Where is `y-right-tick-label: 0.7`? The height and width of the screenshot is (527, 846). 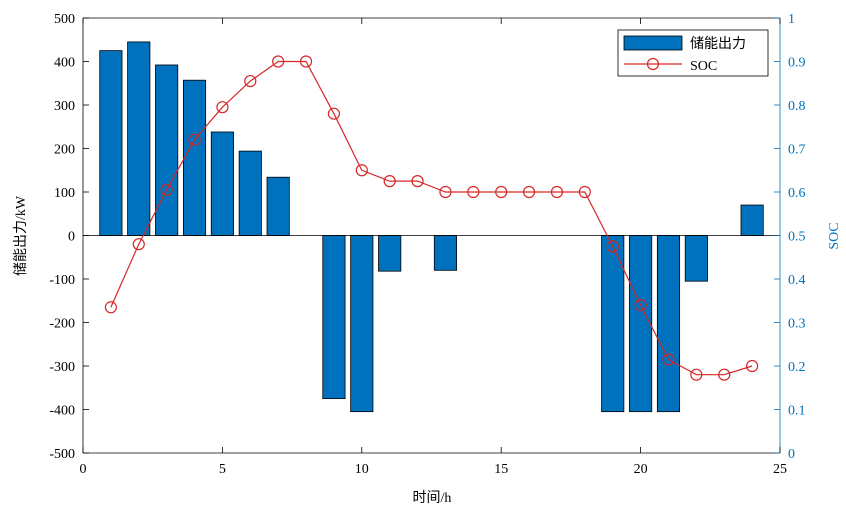 y-right-tick-label: 0.7 is located at coordinates (797, 150).